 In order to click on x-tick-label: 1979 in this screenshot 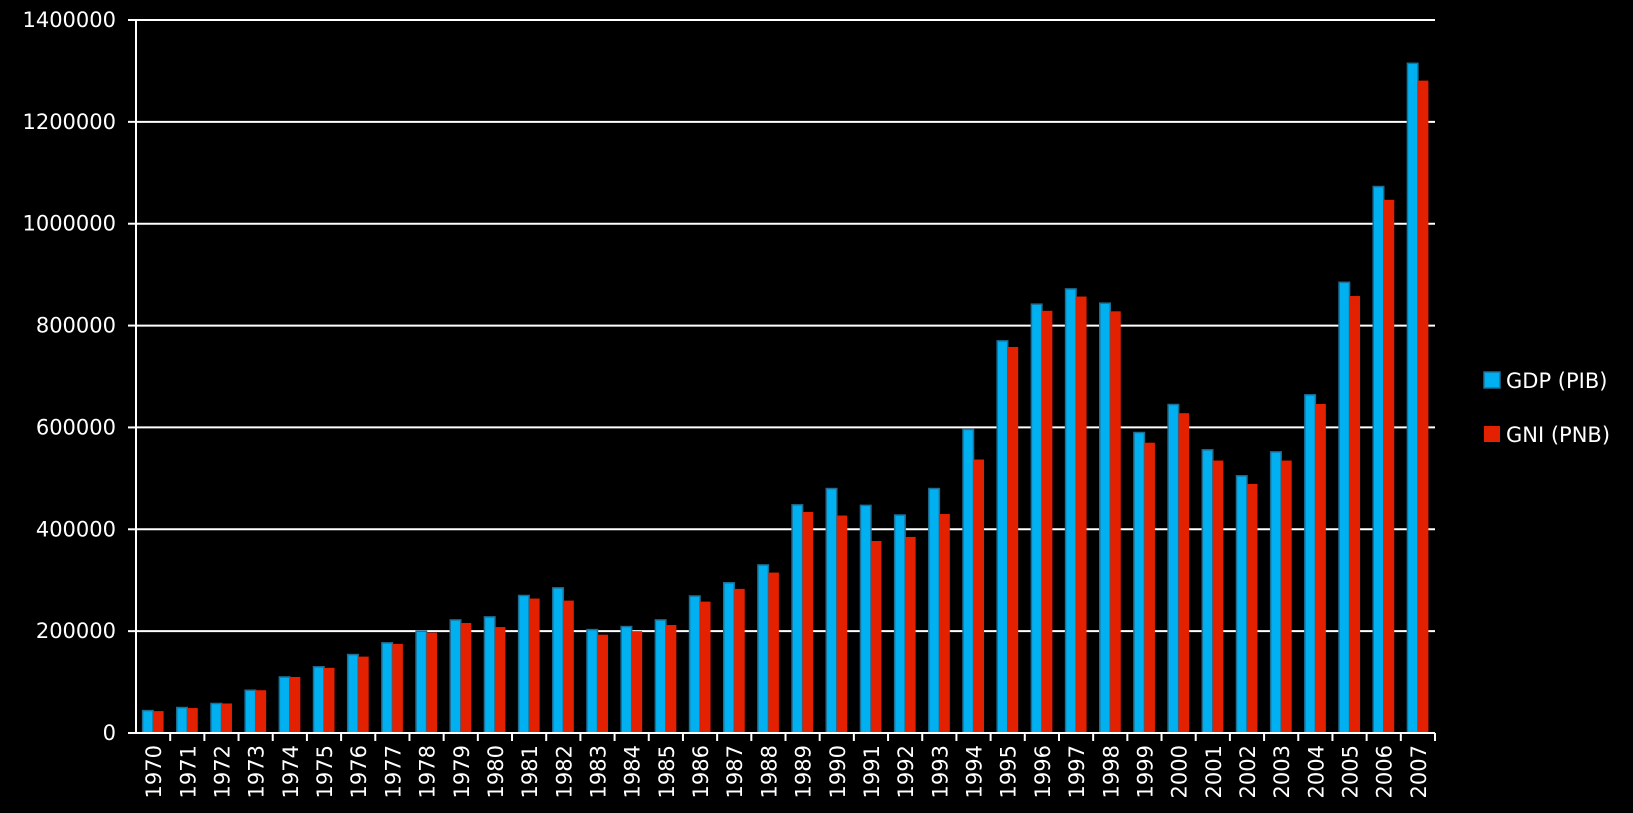, I will do `click(462, 771)`.